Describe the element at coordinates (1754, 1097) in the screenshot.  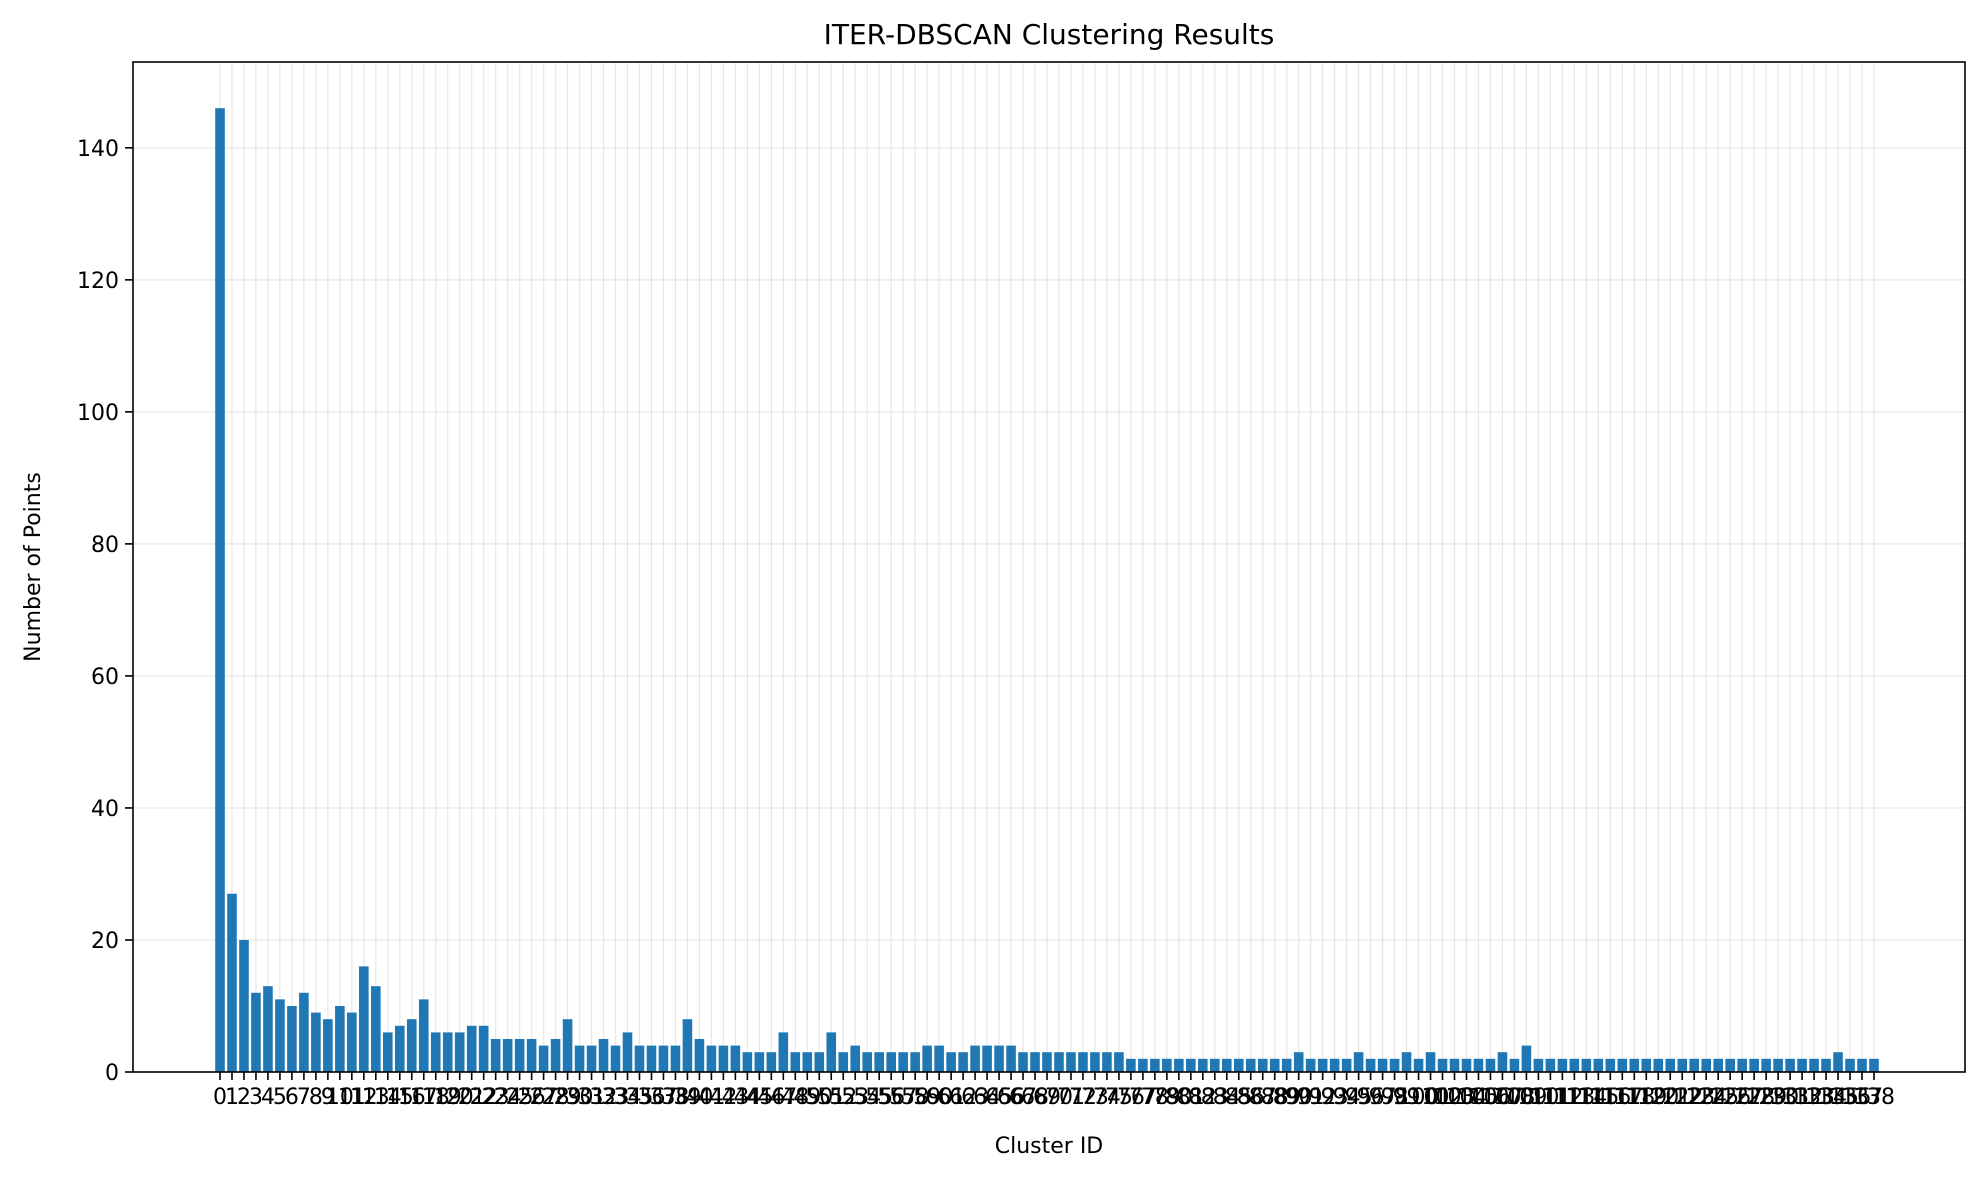
I see `x-tick-label: 128` at that location.